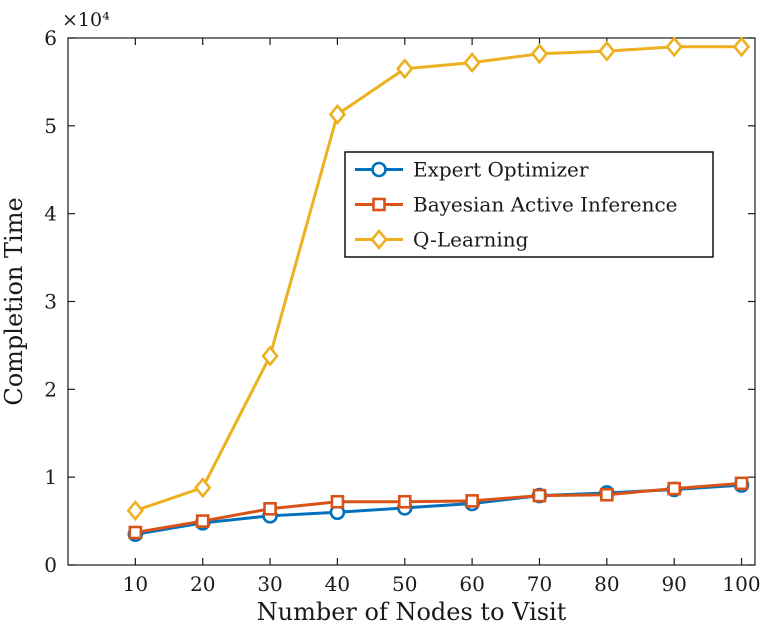  What do you see at coordinates (50, 214) in the screenshot?
I see `y-tick-label: 4` at bounding box center [50, 214].